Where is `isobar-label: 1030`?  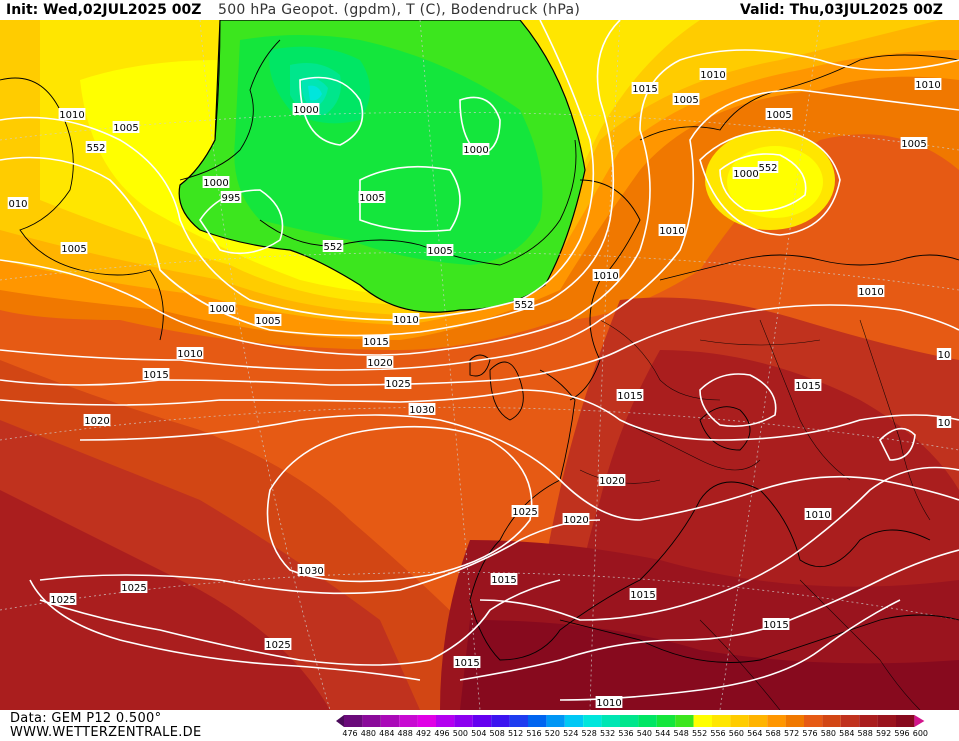 isobar-label: 1030 is located at coordinates (422, 409).